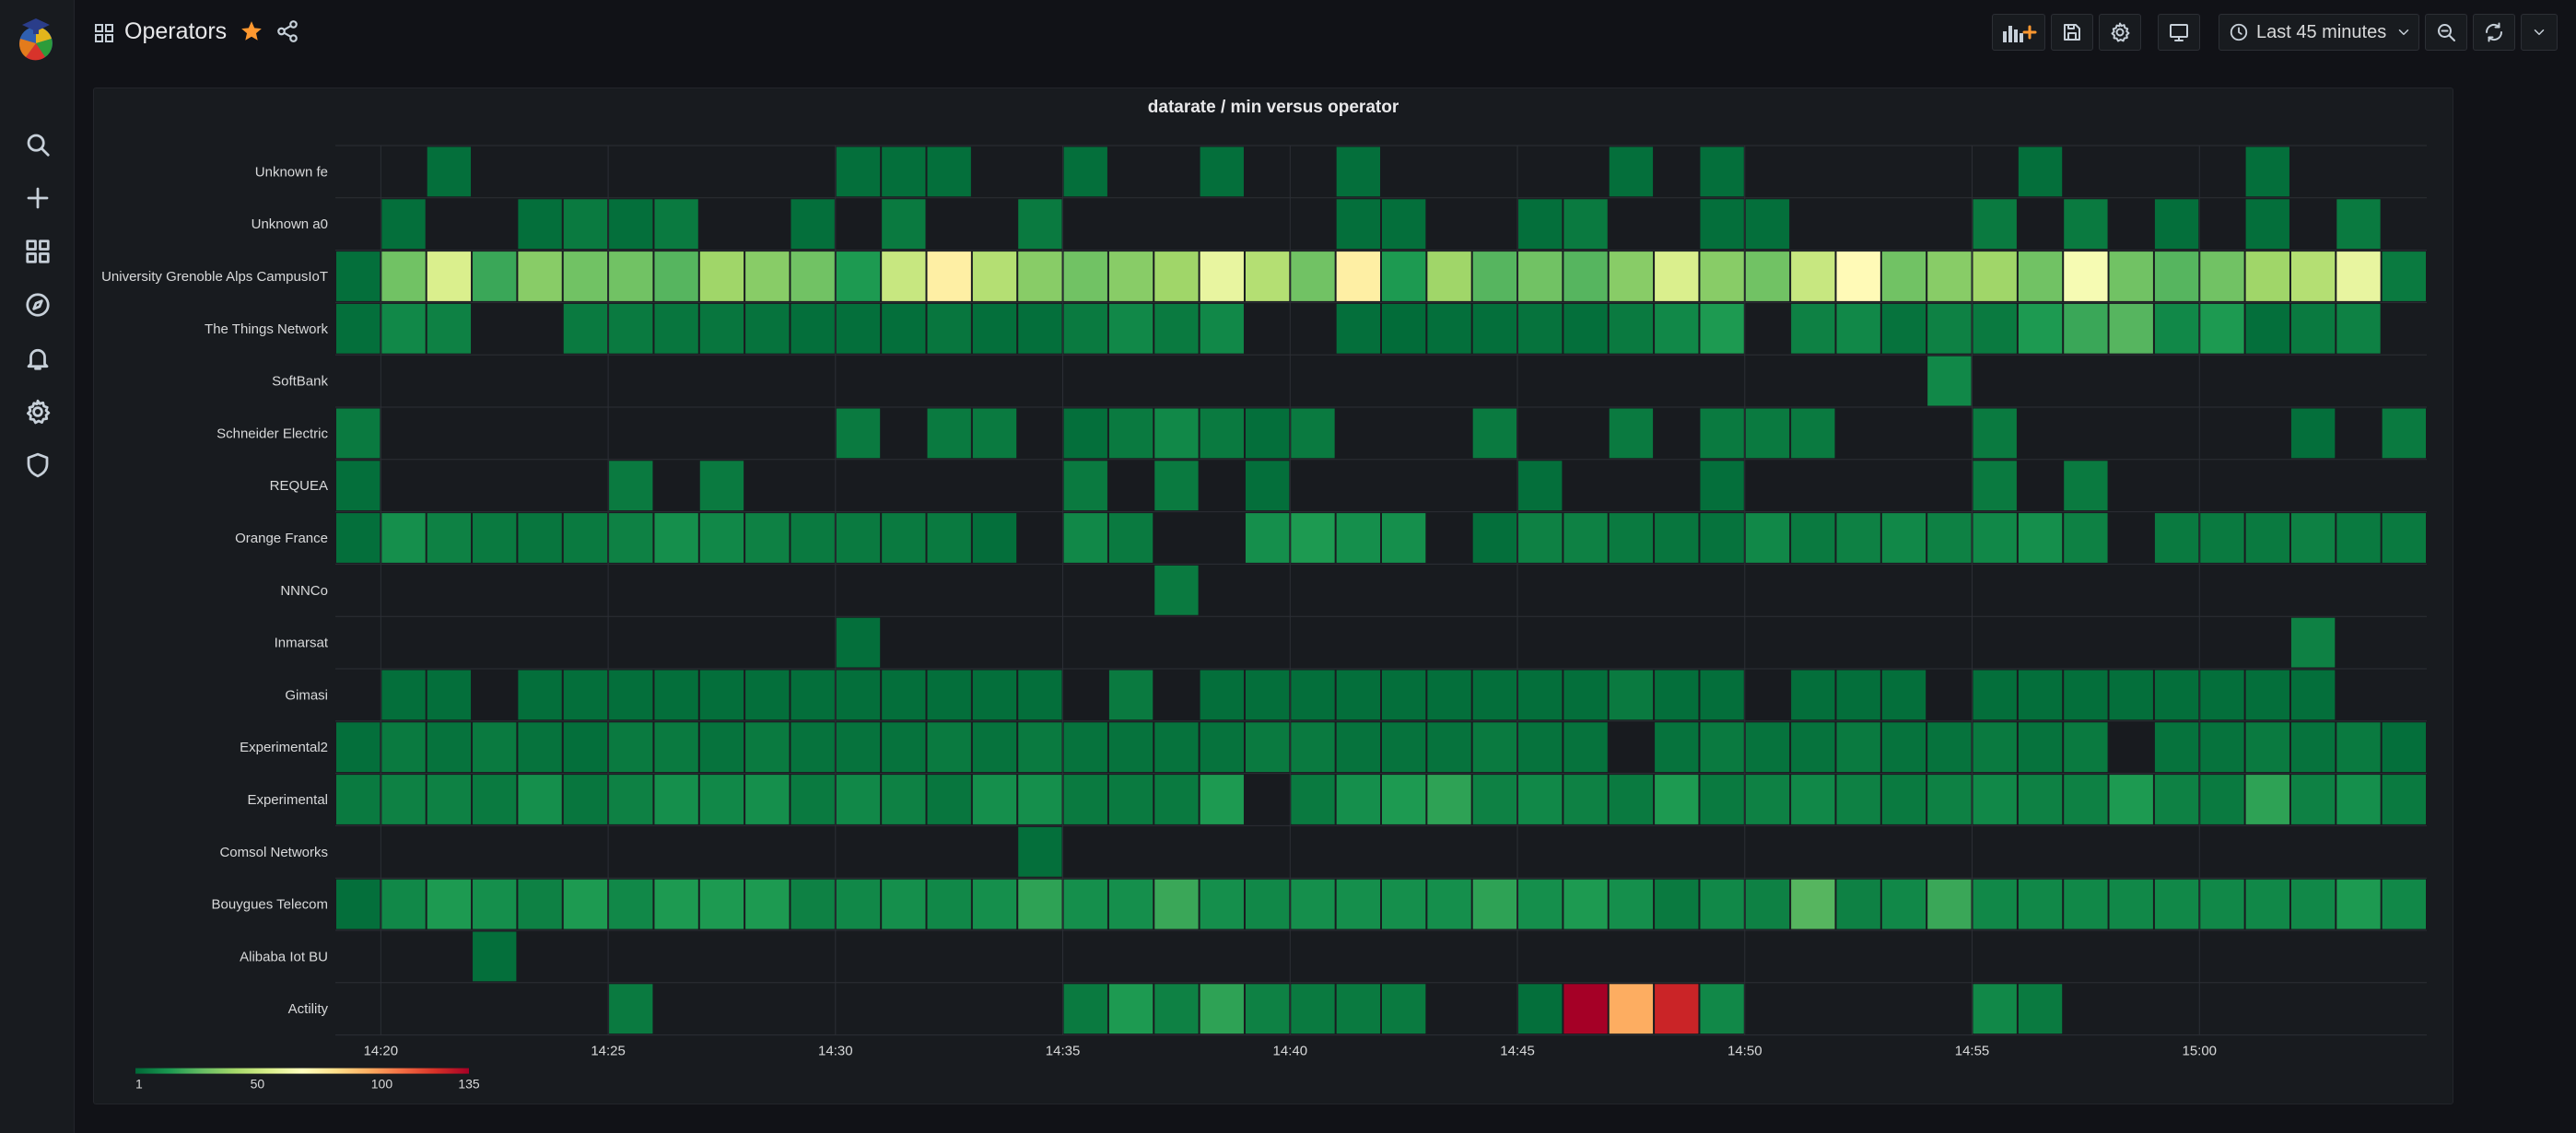 Image resolution: width=2576 pixels, height=1133 pixels. I want to click on campusiot-logo-icon, so click(36, 40).